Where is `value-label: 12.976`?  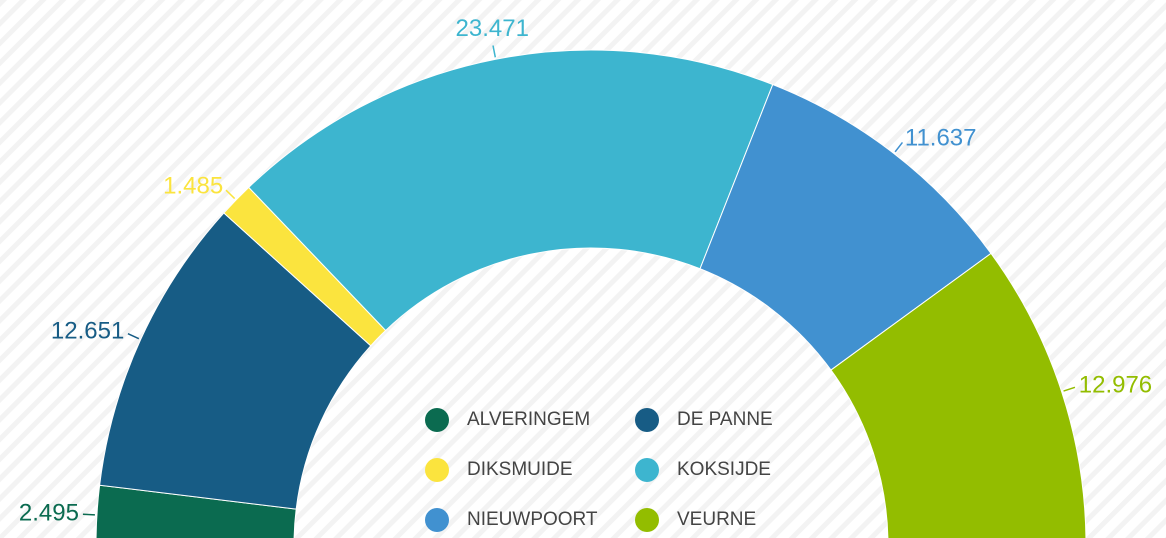 value-label: 12.976 is located at coordinates (1115, 384).